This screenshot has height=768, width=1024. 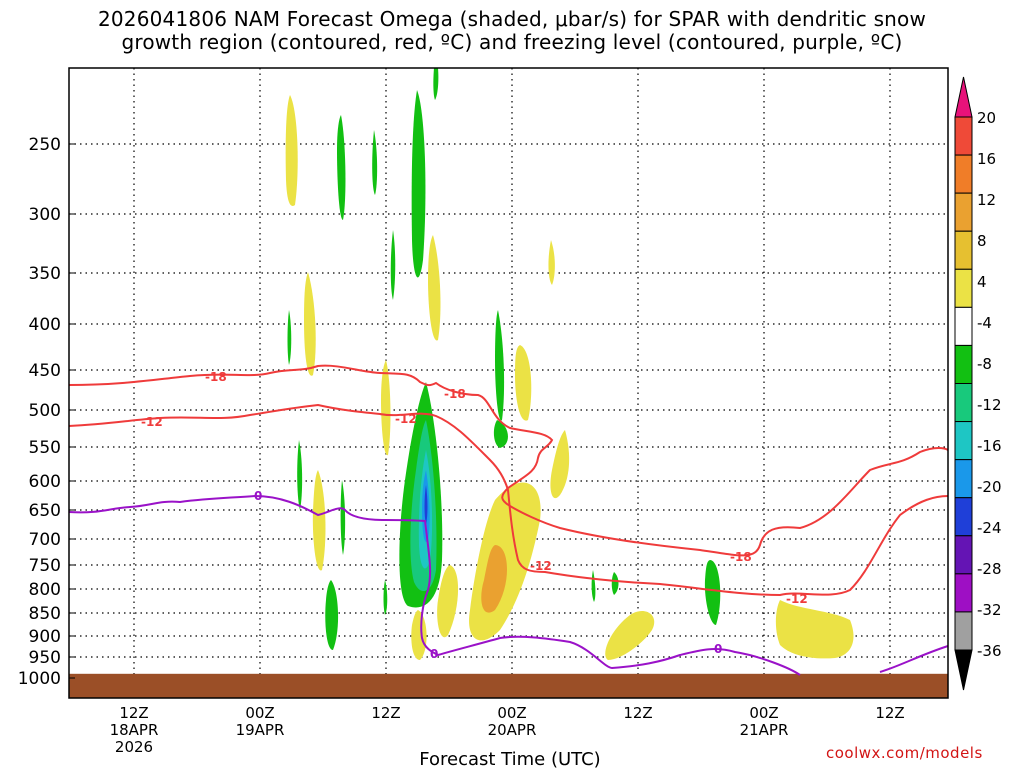 I want to click on xtick-label-48-0: 00Z, so click(x=511, y=713).